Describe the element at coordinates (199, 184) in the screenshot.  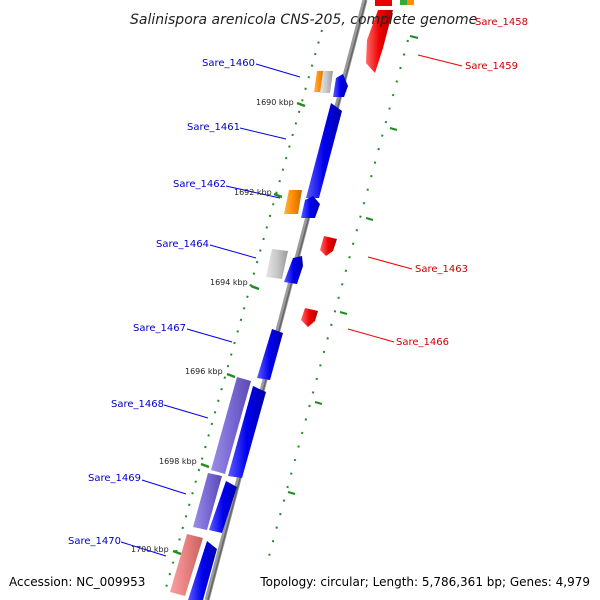
I see `gene-label-sare-1462: Sare_1462` at that location.